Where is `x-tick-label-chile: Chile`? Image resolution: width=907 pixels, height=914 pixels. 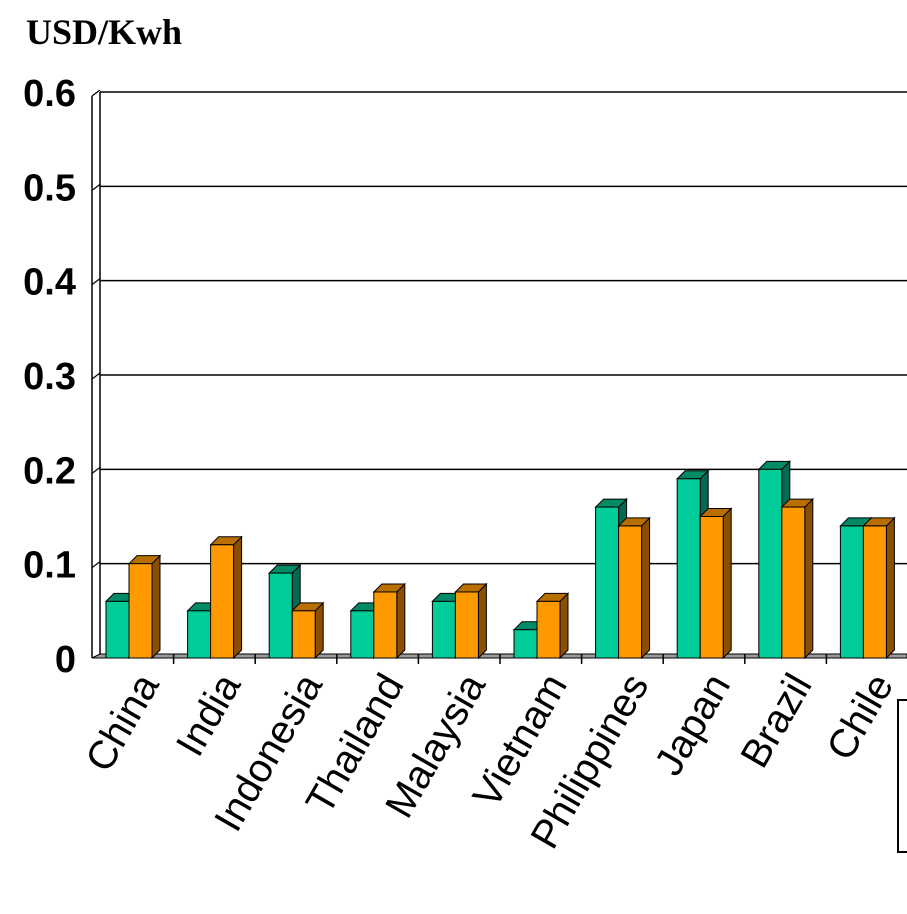
x-tick-label-chile: Chile is located at coordinates (861, 717).